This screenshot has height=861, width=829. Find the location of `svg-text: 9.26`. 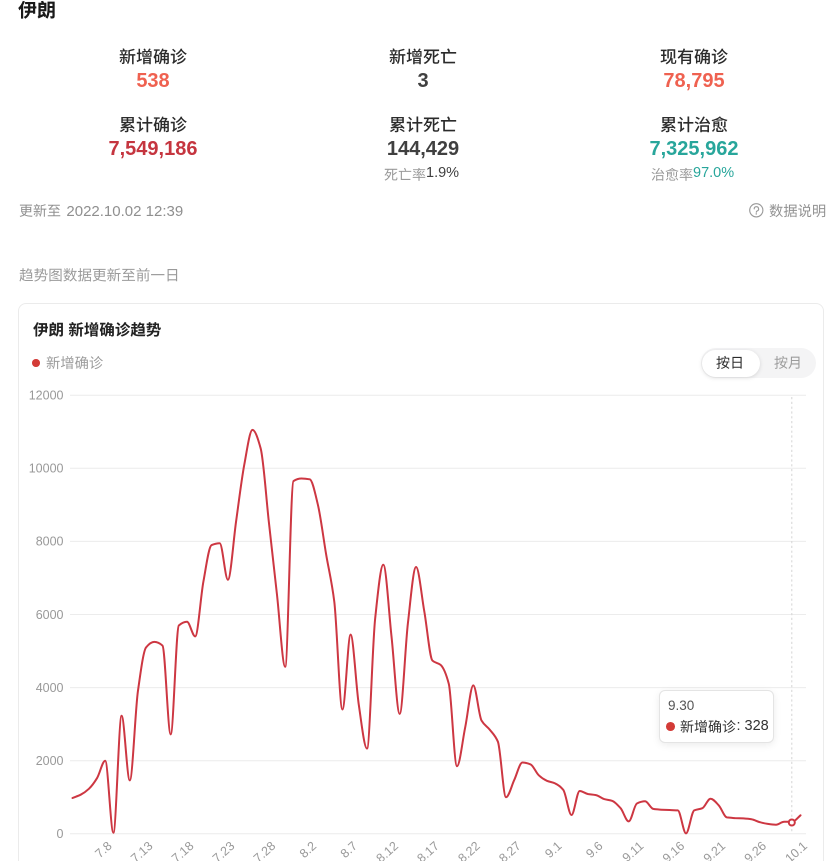

svg-text: 9.26 is located at coordinates (755, 850).